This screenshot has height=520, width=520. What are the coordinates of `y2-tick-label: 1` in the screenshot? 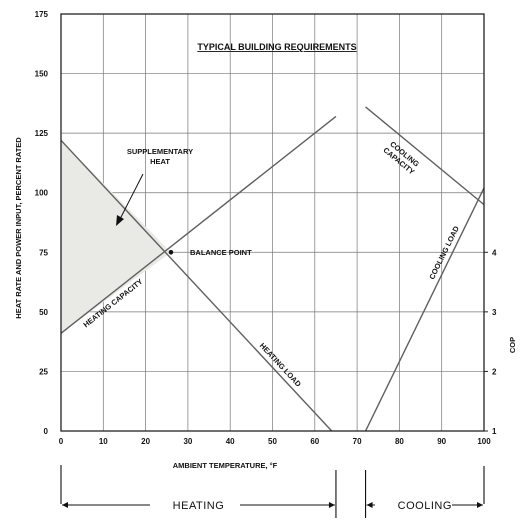 It's located at (494, 431).